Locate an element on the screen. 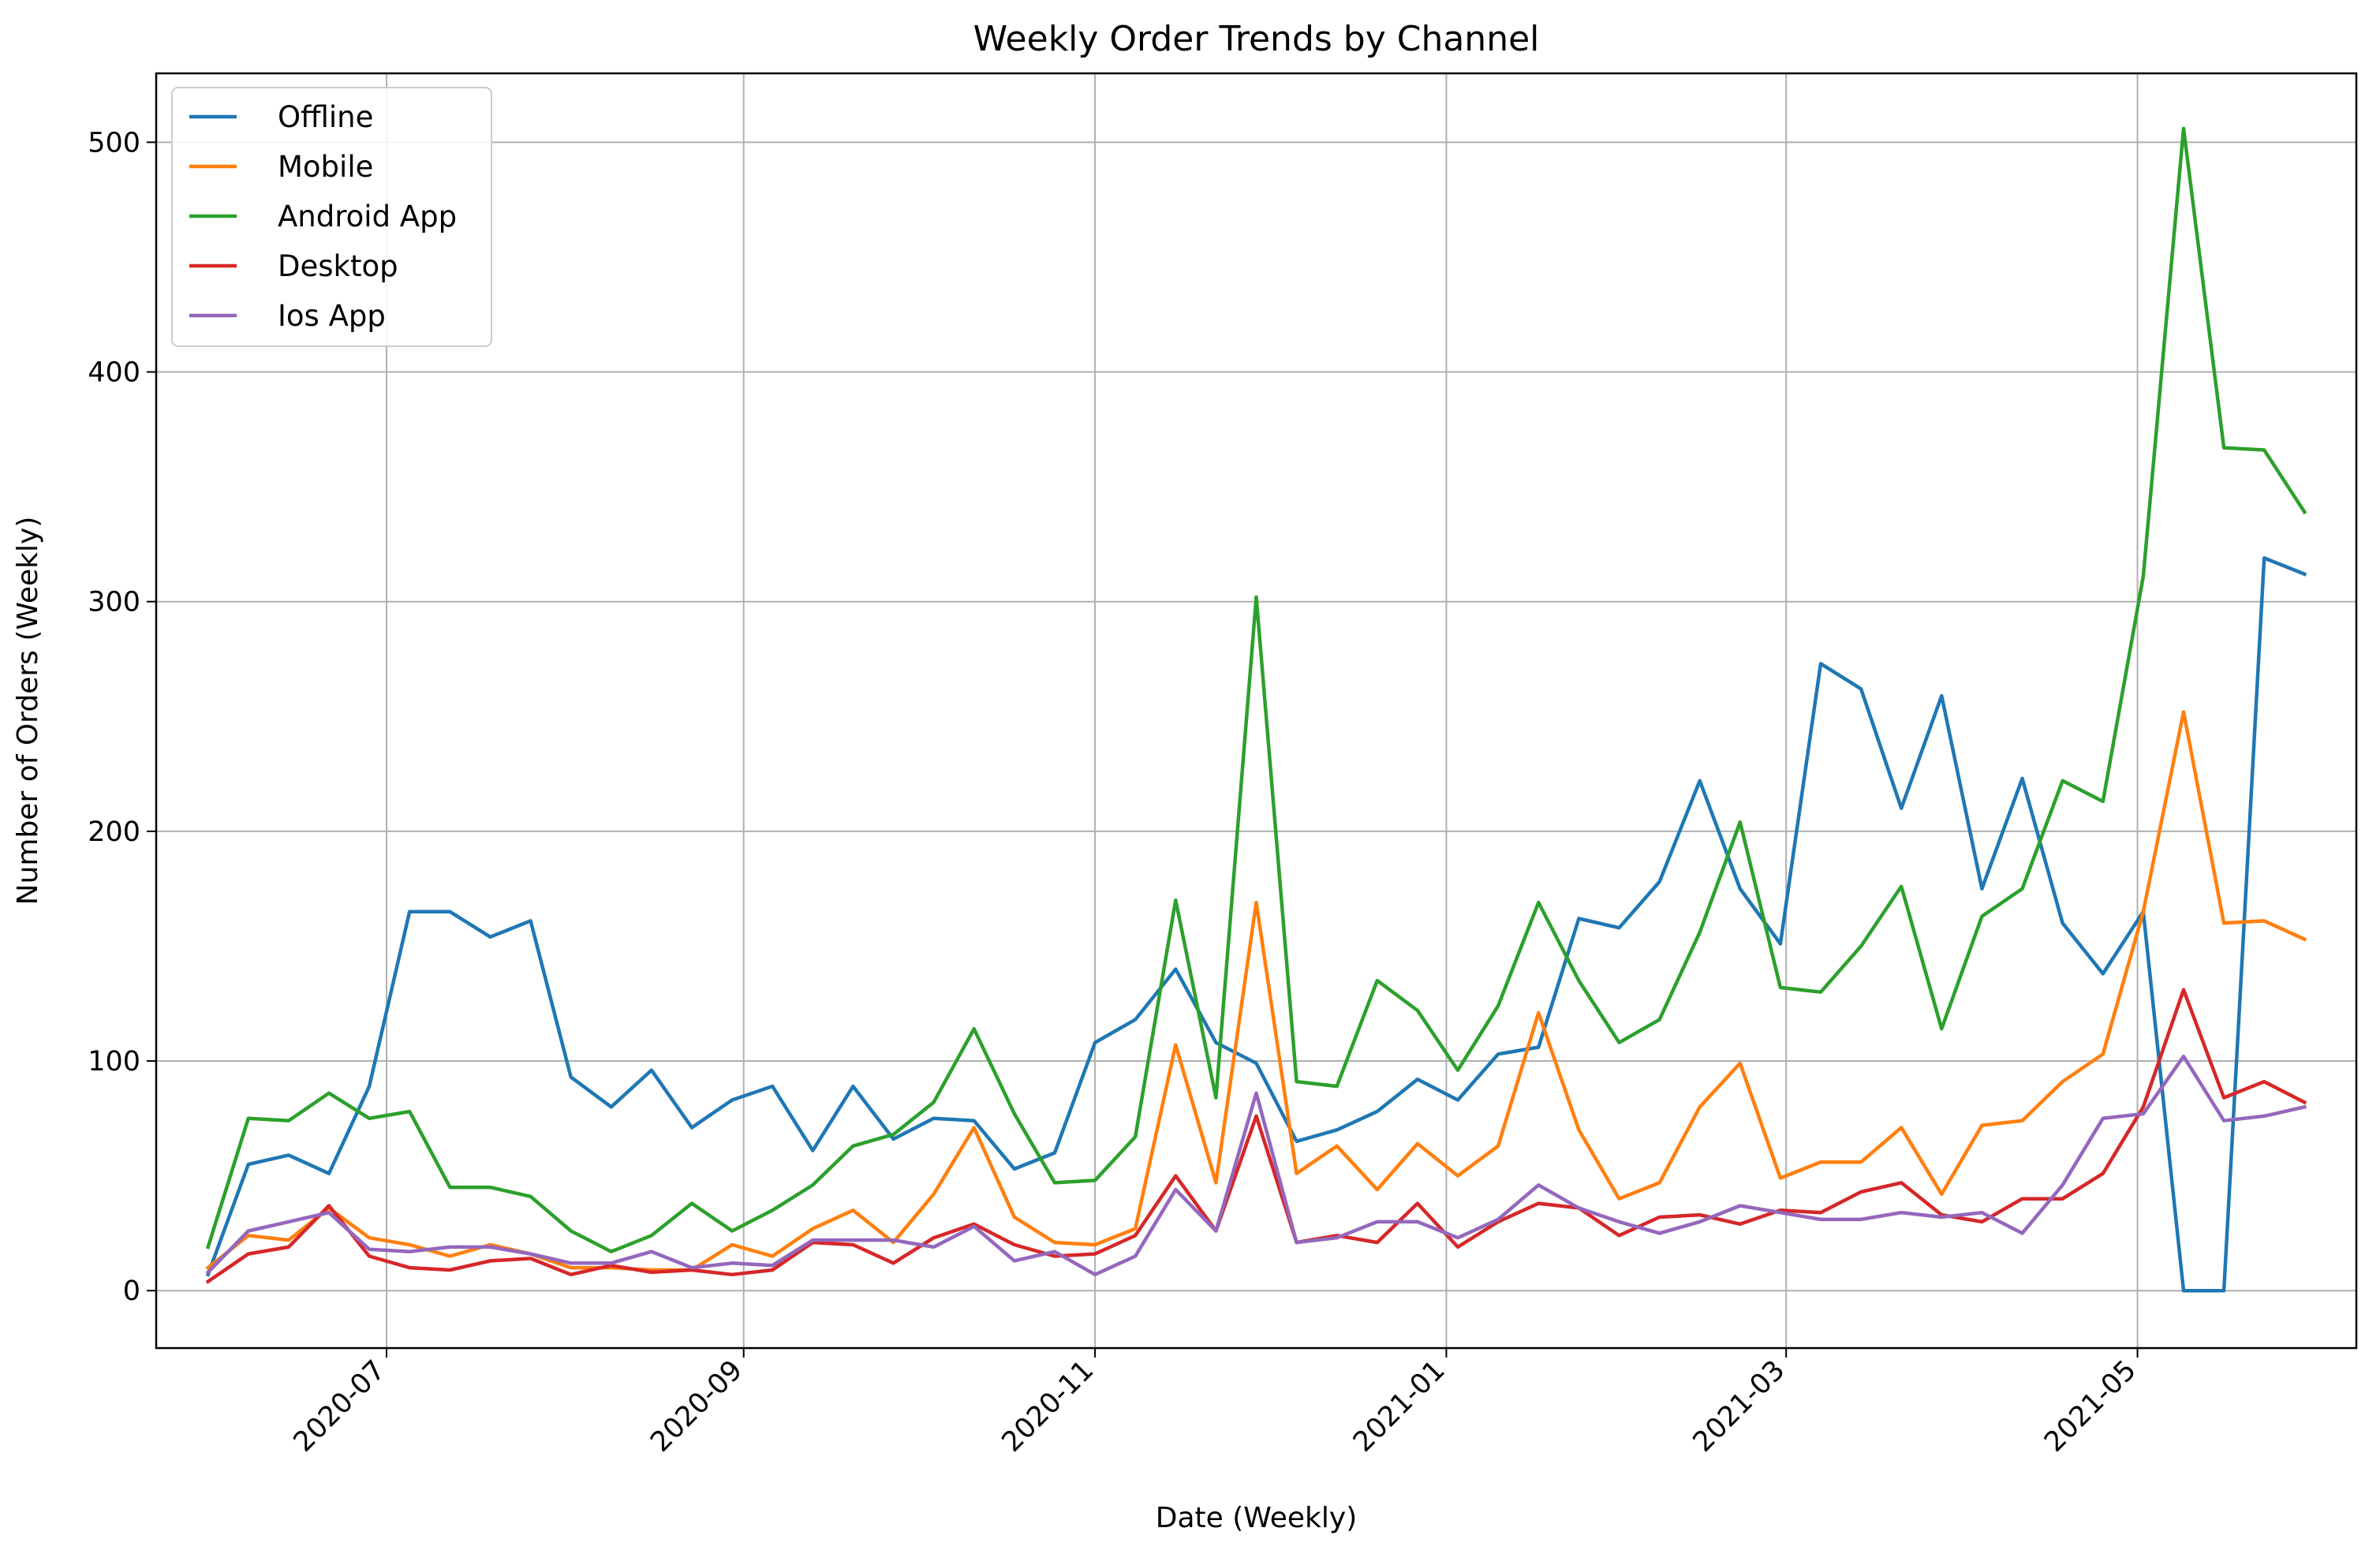  y-tick-label: 400 is located at coordinates (114, 373).